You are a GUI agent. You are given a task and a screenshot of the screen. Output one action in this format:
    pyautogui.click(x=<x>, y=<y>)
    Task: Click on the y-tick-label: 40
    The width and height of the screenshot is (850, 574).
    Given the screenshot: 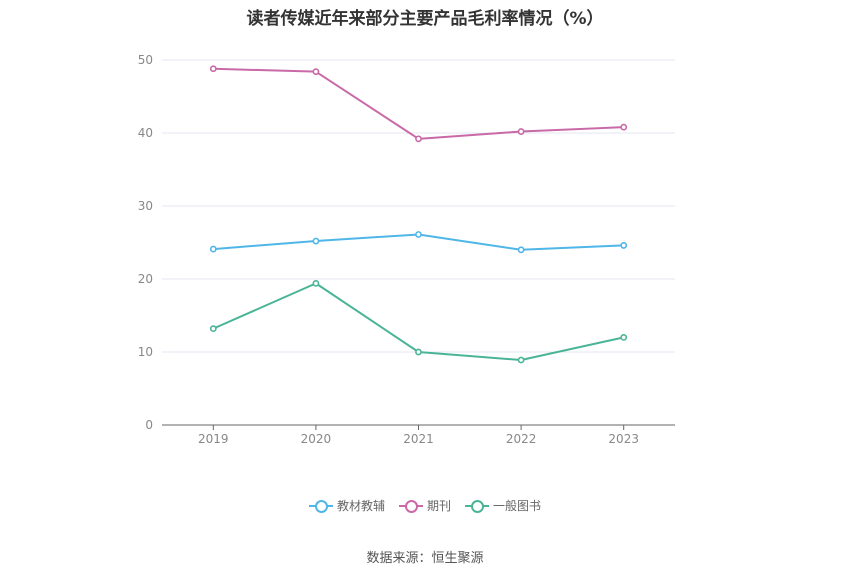 What is the action you would take?
    pyautogui.click(x=145, y=133)
    